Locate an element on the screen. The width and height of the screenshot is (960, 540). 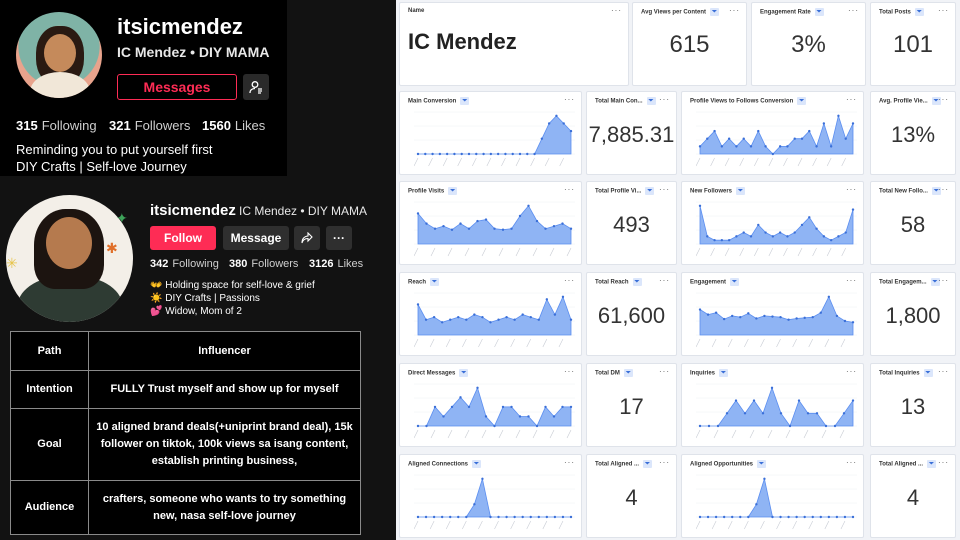
name-card: Name ··· IC Mendez is located at coordinates (514, 44).